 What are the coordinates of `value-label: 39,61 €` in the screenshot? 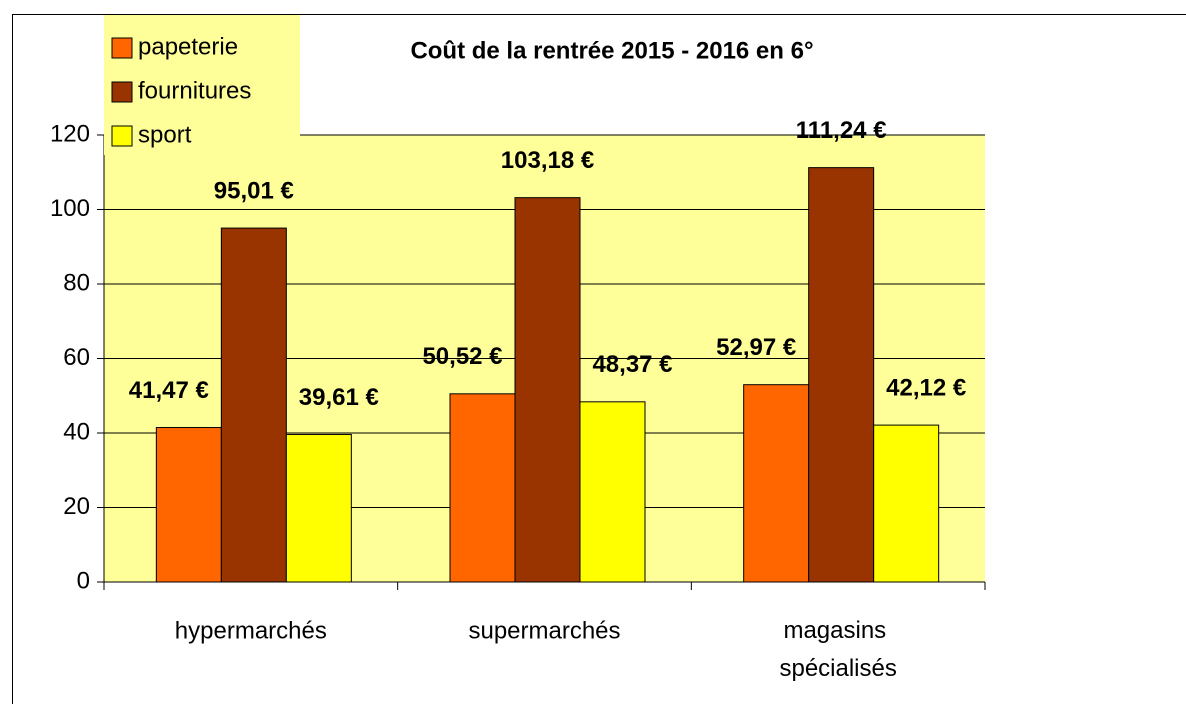 It's located at (339, 397).